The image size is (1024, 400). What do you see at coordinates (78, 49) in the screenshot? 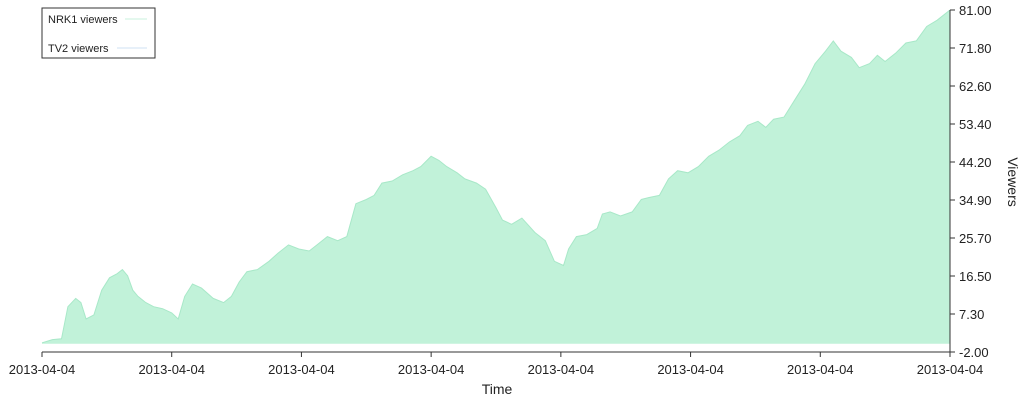
I see `legend-entry-label: TV2 viewers` at bounding box center [78, 49].